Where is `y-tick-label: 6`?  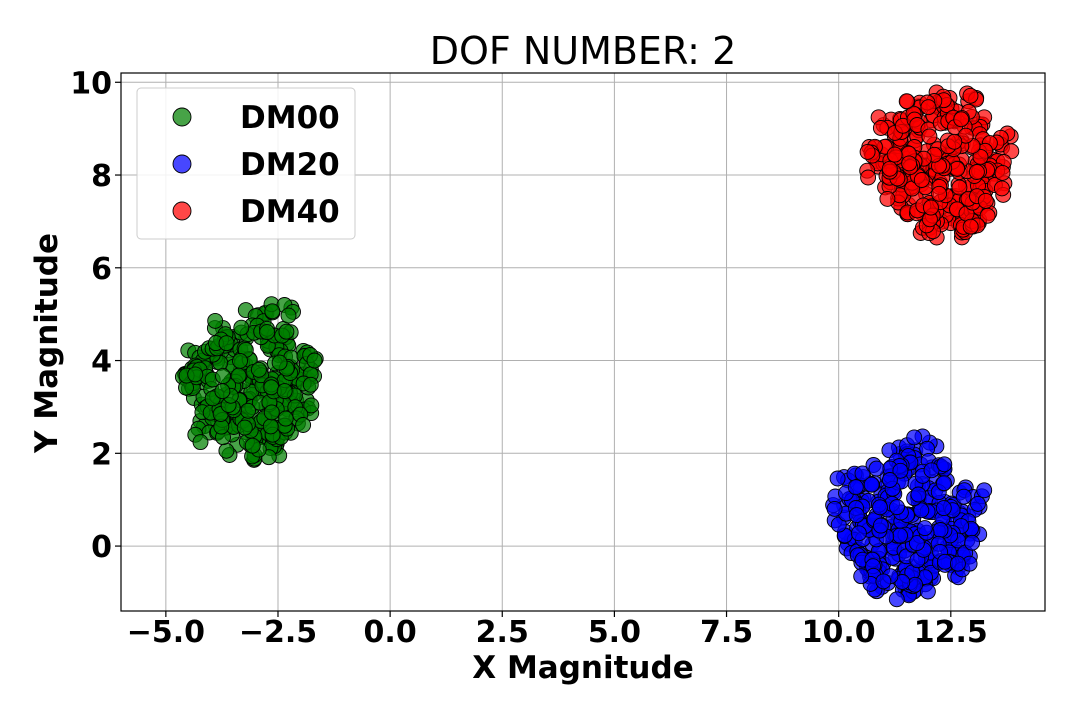
y-tick-label: 6 is located at coordinates (101, 269).